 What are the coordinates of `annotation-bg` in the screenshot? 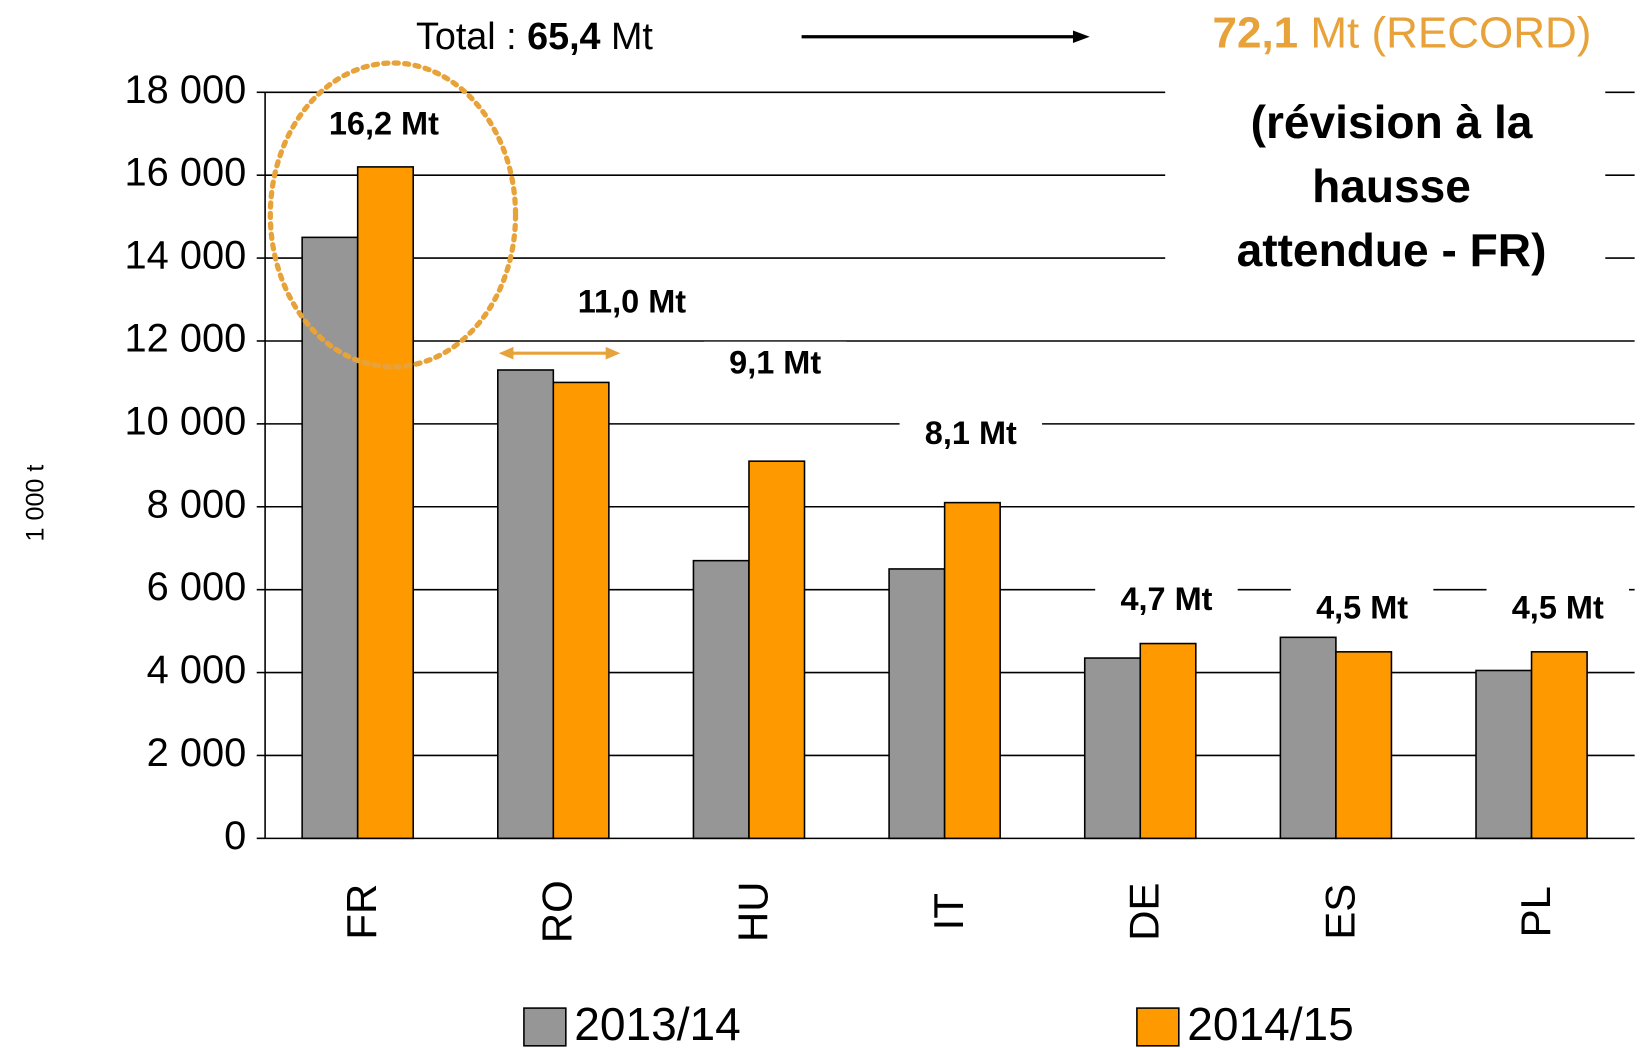 It's located at (1385, 141).